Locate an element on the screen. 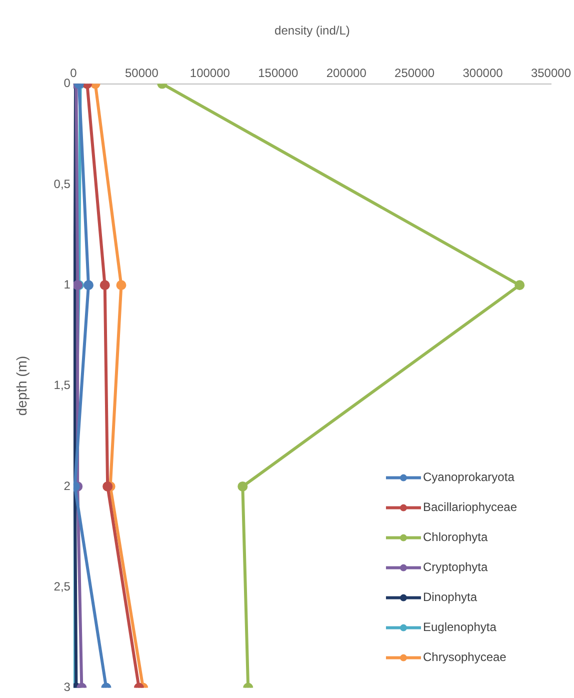 The height and width of the screenshot is (698, 574). x-tick-label: 350000 is located at coordinates (551, 73).